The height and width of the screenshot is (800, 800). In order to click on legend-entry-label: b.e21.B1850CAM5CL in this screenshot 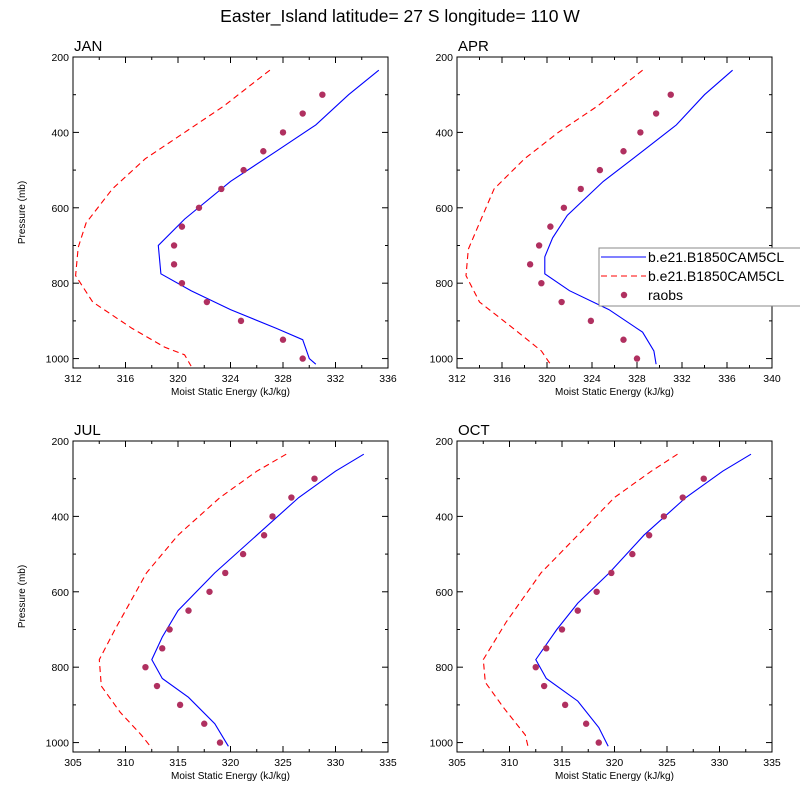, I will do `click(716, 257)`.